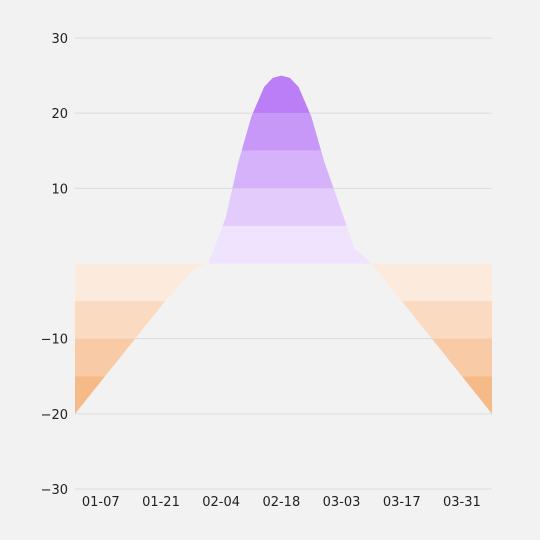 This screenshot has height=540, width=540. What do you see at coordinates (54, 490) in the screenshot?
I see `y-tick-label: −30` at bounding box center [54, 490].